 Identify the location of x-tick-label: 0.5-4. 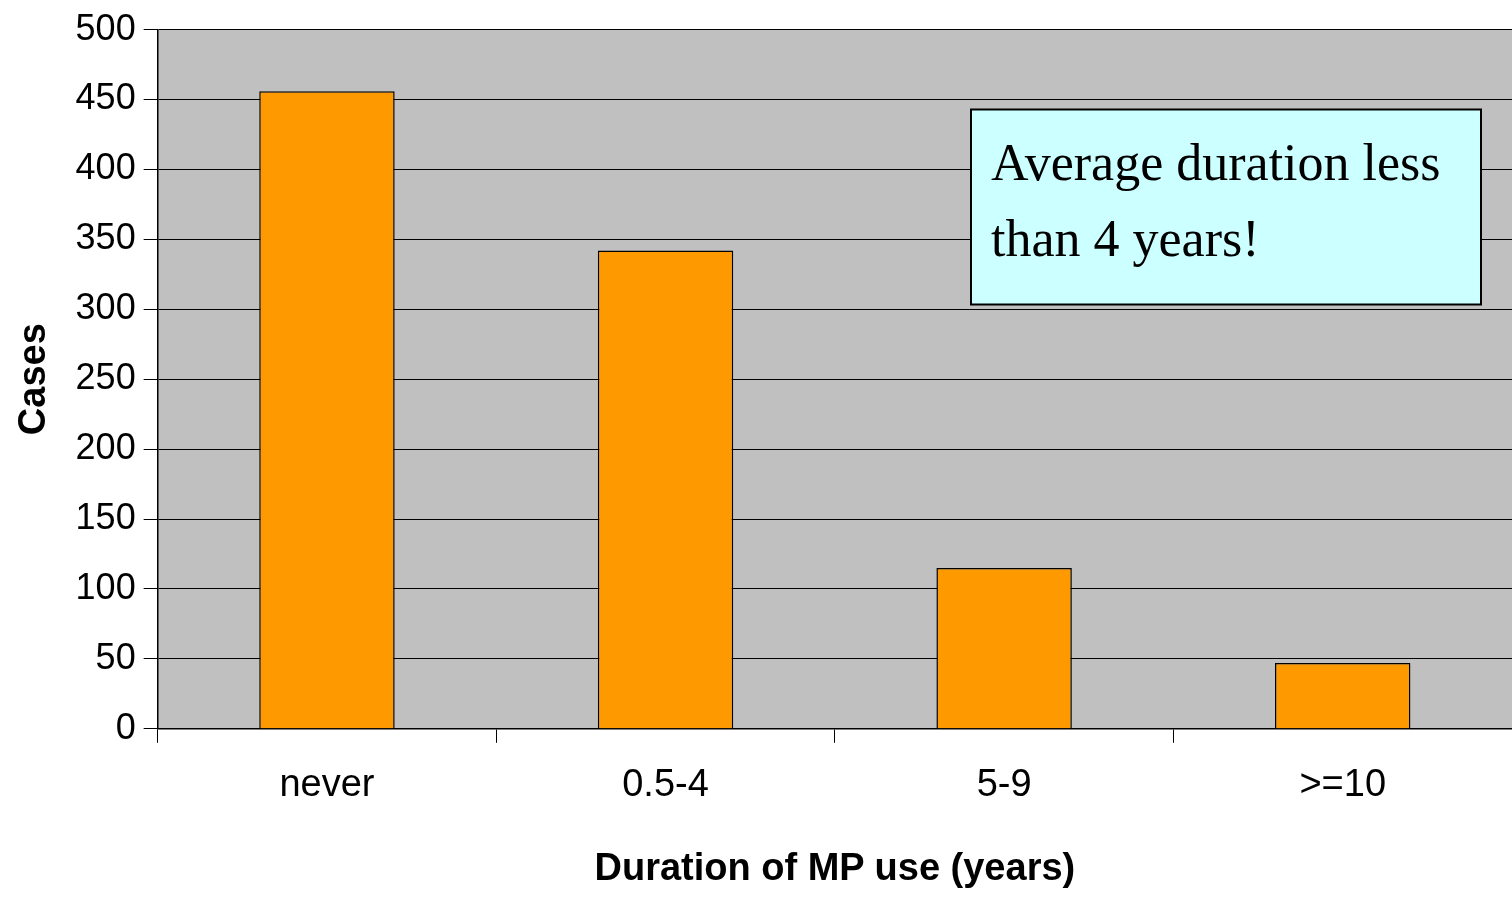
(665, 783).